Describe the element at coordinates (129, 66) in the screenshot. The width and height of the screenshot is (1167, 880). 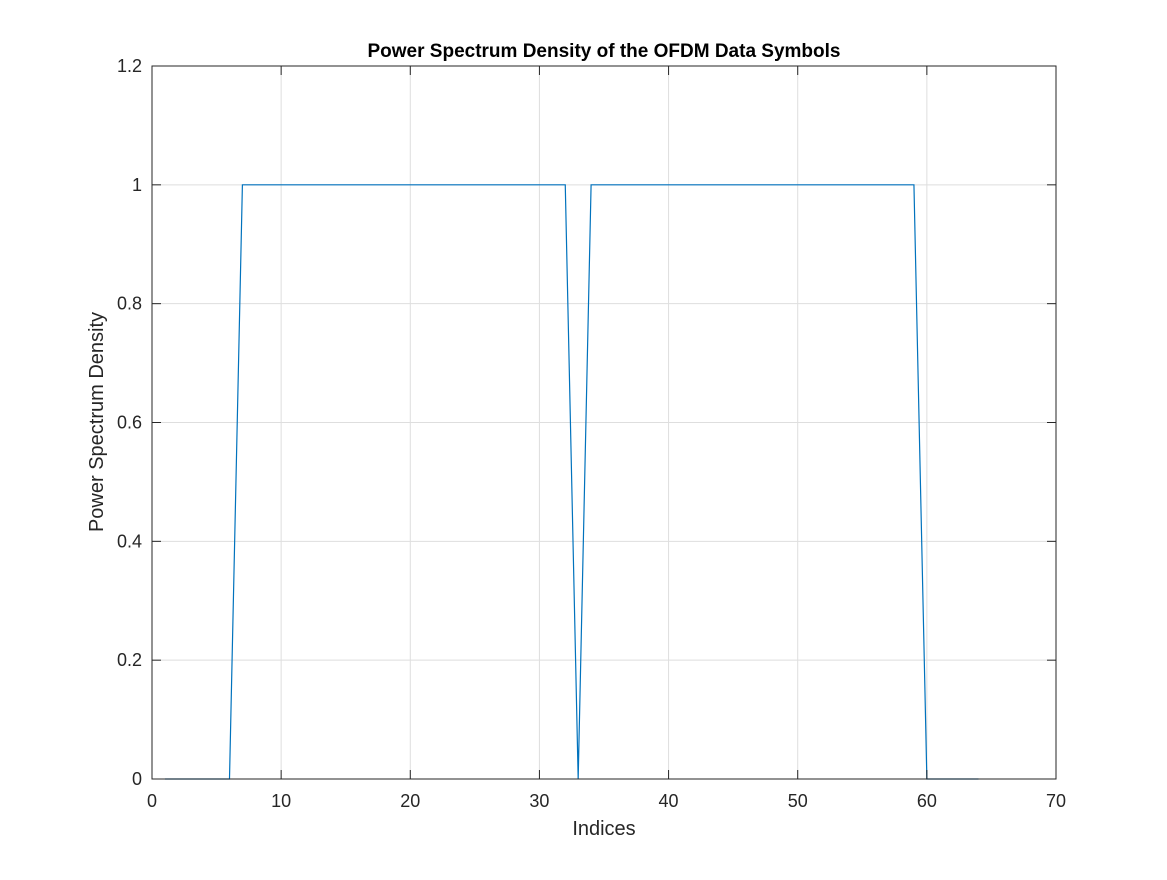
I see `y-tick-label: 1.2` at that location.